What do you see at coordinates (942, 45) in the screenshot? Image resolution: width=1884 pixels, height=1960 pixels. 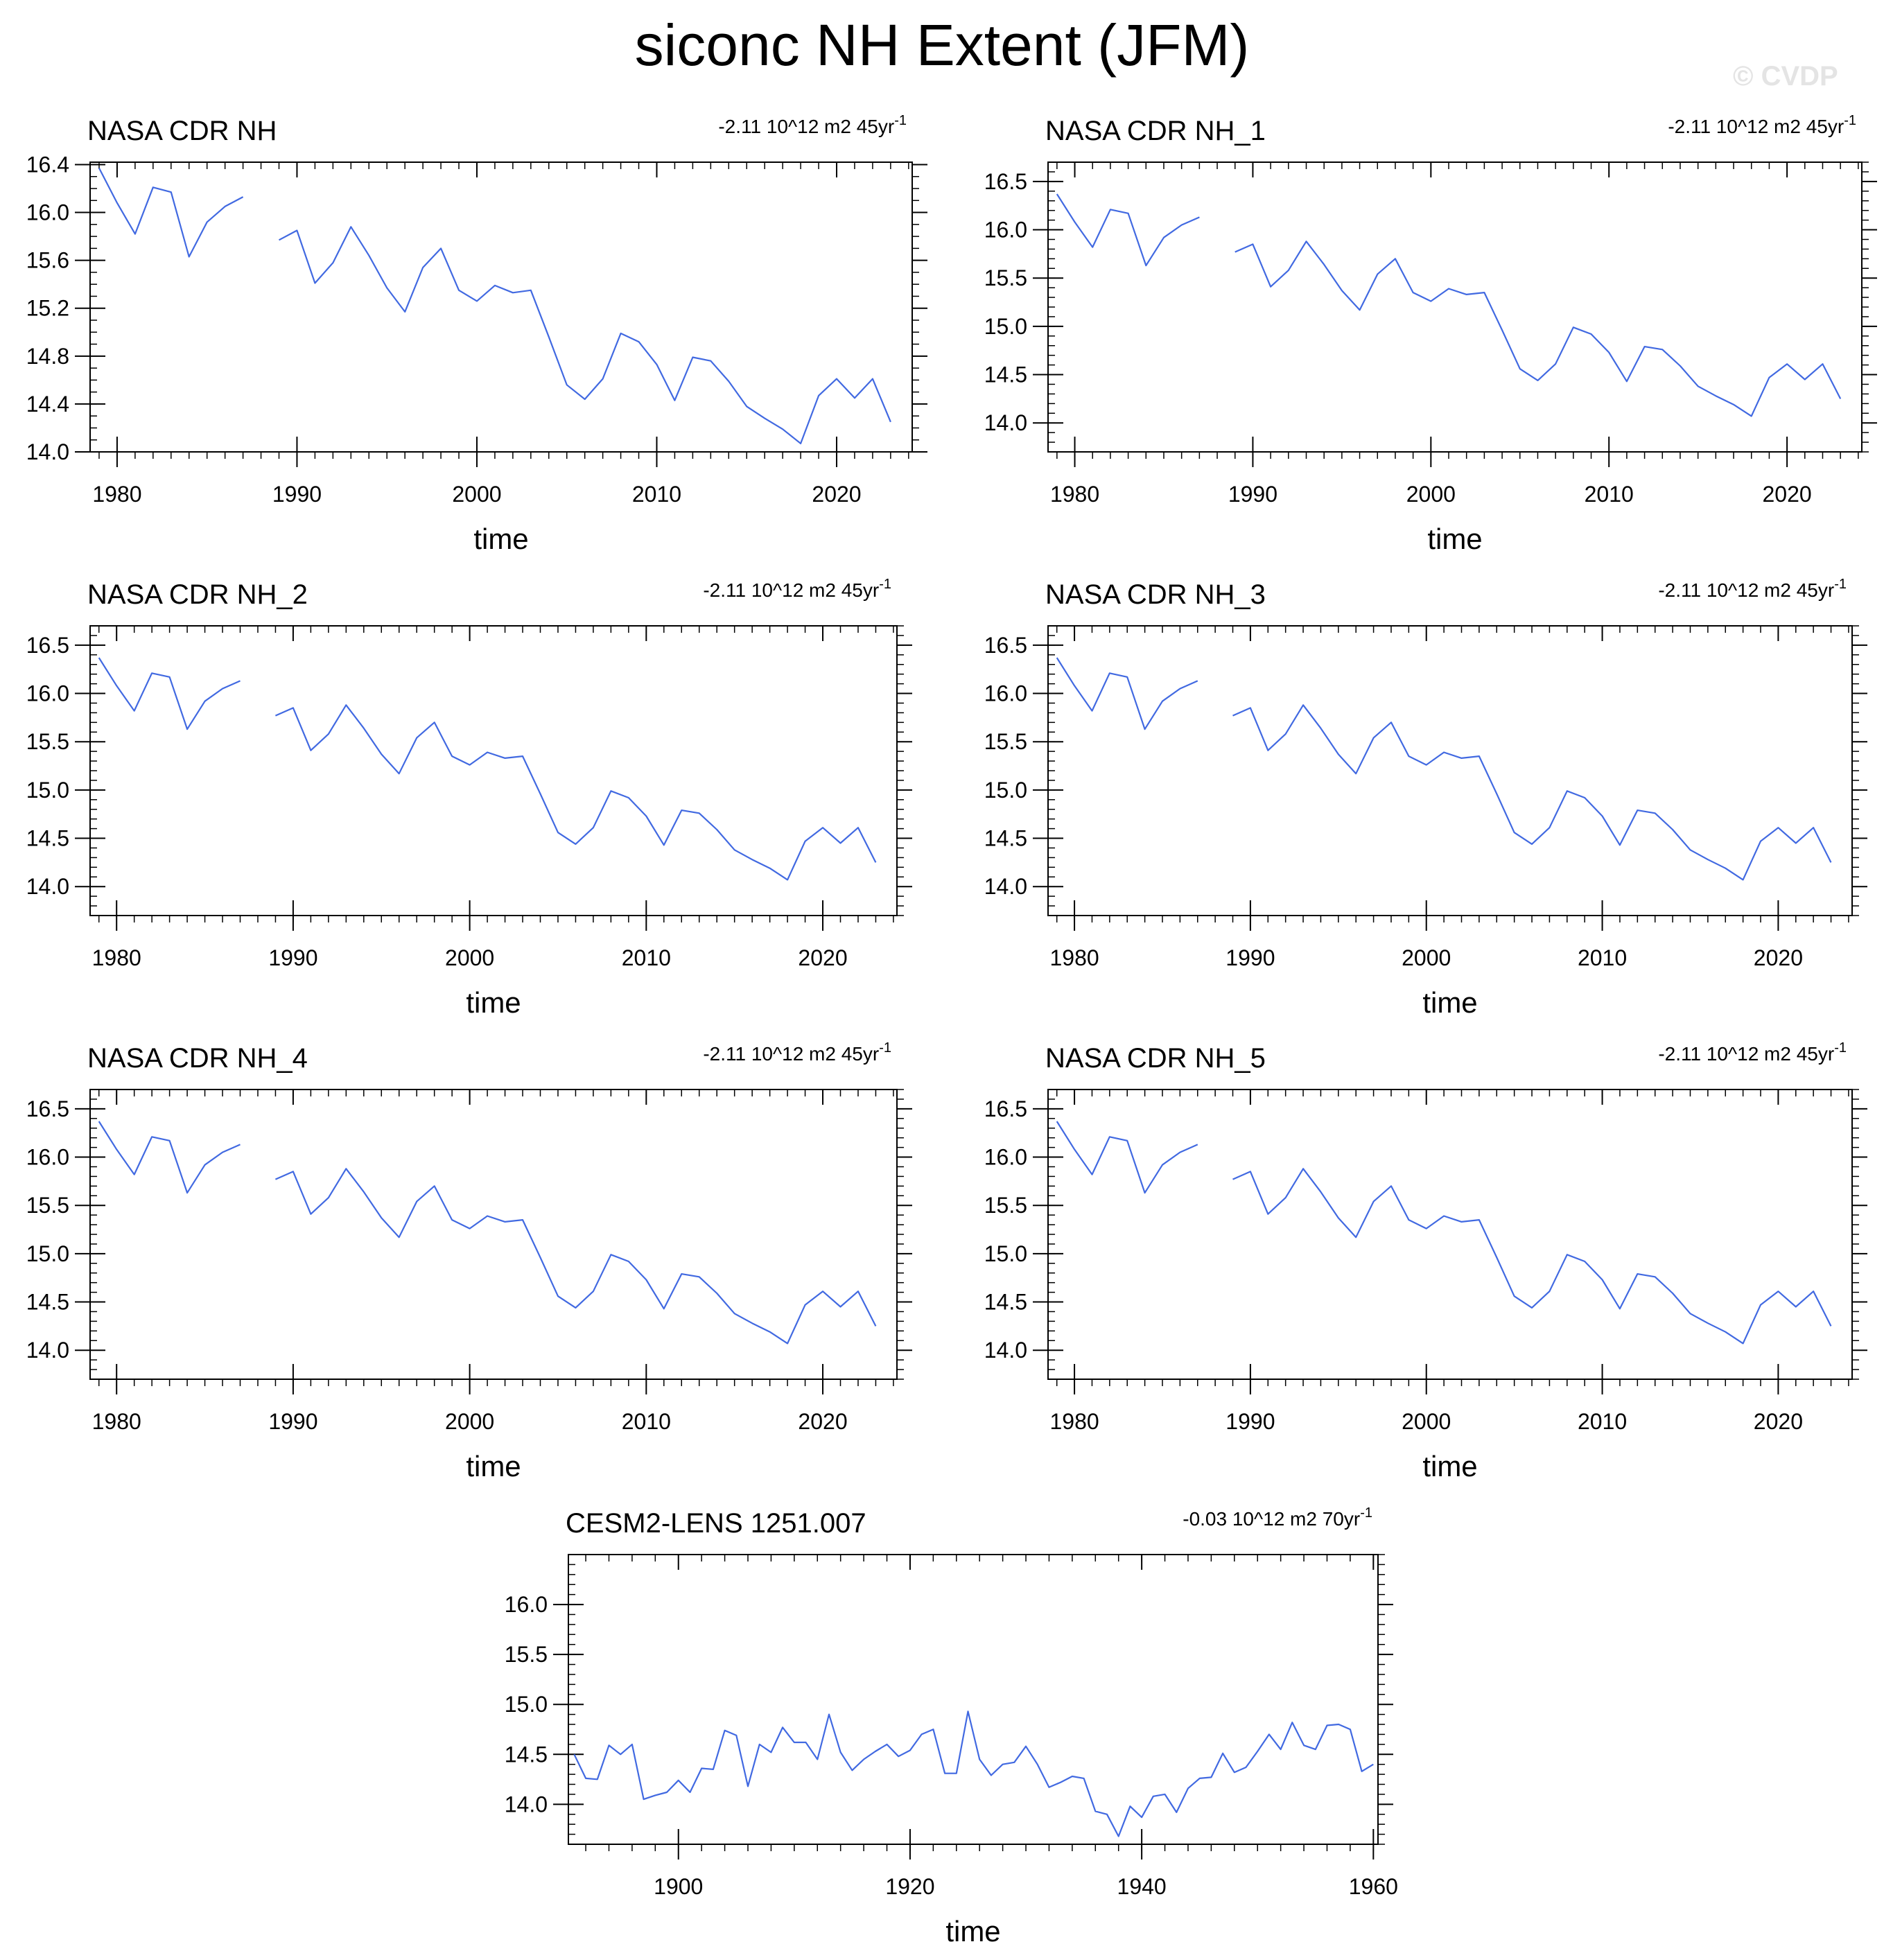 I see `figure-title: siconc NH Extent (JFM)` at bounding box center [942, 45].